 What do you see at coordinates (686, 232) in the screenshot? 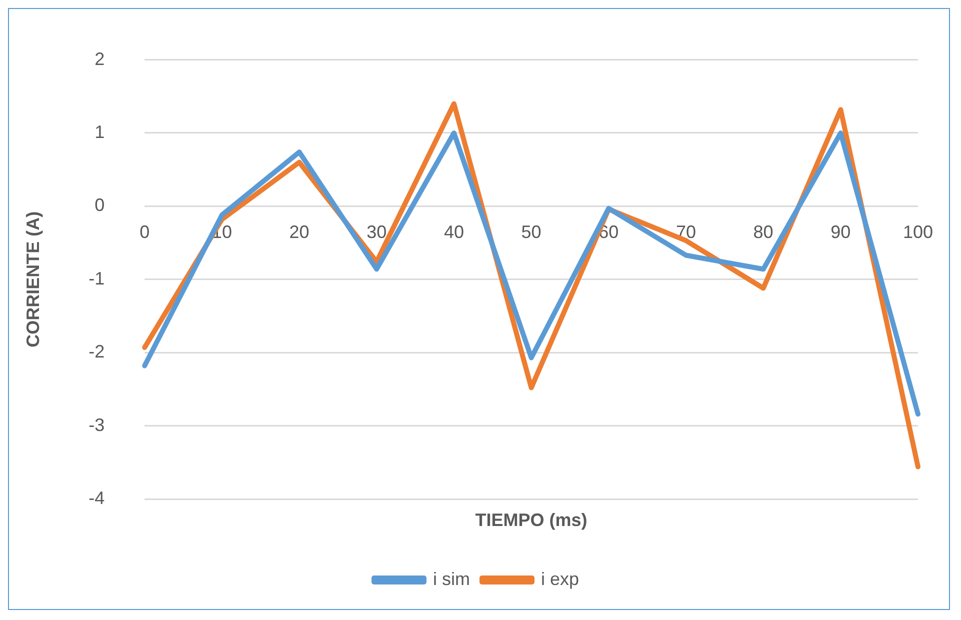
I see `x-tick-label: 70` at bounding box center [686, 232].